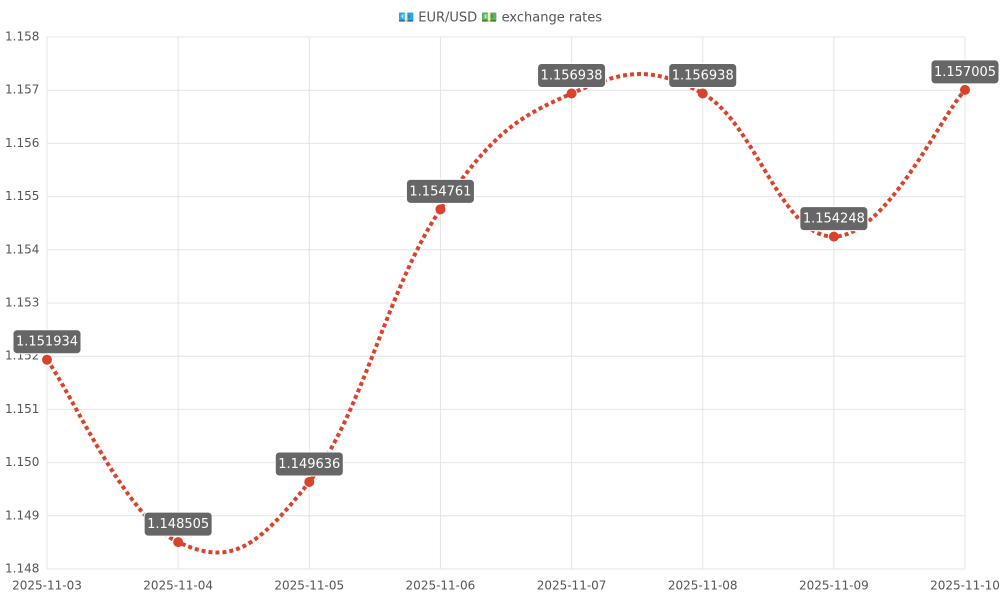  What do you see at coordinates (22, 90) in the screenshot?
I see `y-tick-label: 1.157` at bounding box center [22, 90].